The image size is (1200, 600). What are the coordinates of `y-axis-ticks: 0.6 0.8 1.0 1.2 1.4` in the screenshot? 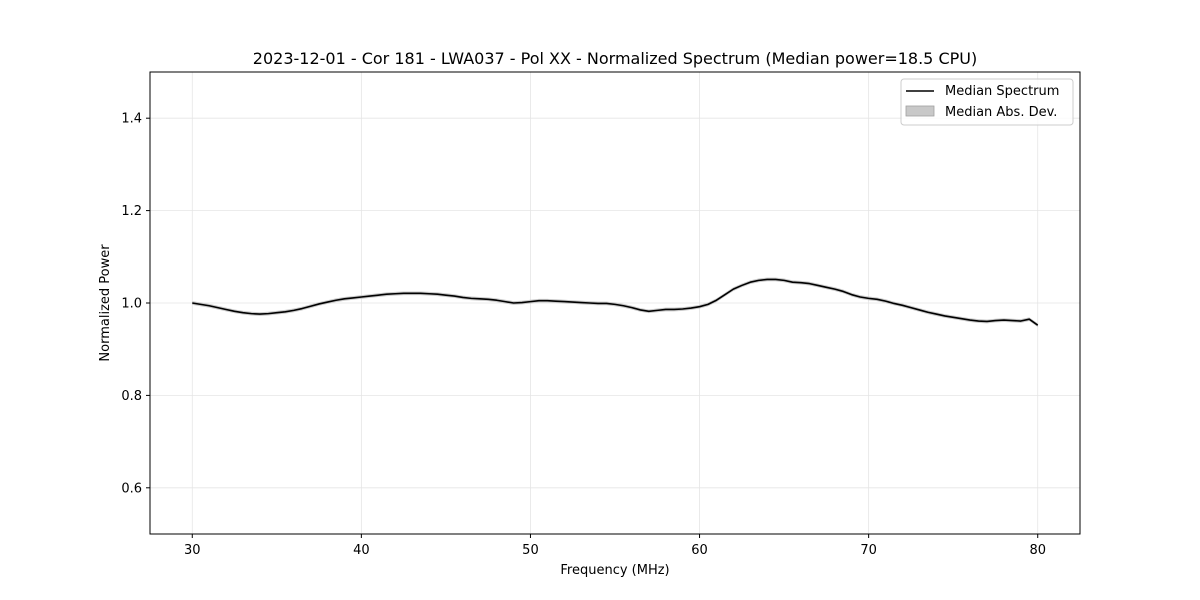 It's located at (135, 304).